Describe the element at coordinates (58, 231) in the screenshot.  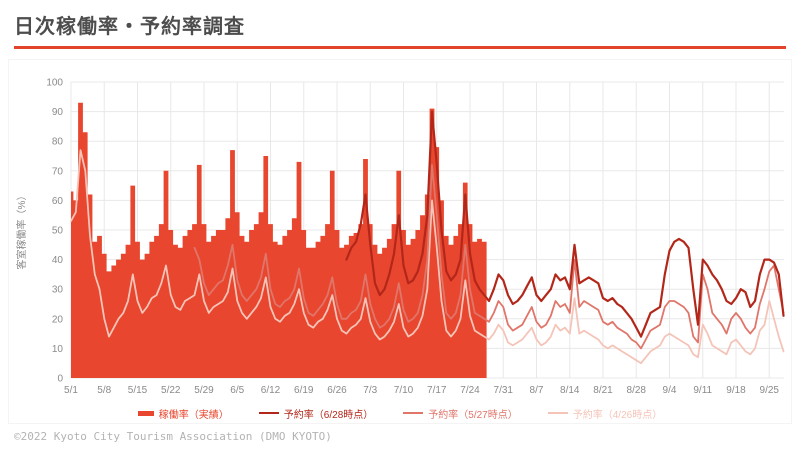
I see `y-tick-label: 50` at that location.